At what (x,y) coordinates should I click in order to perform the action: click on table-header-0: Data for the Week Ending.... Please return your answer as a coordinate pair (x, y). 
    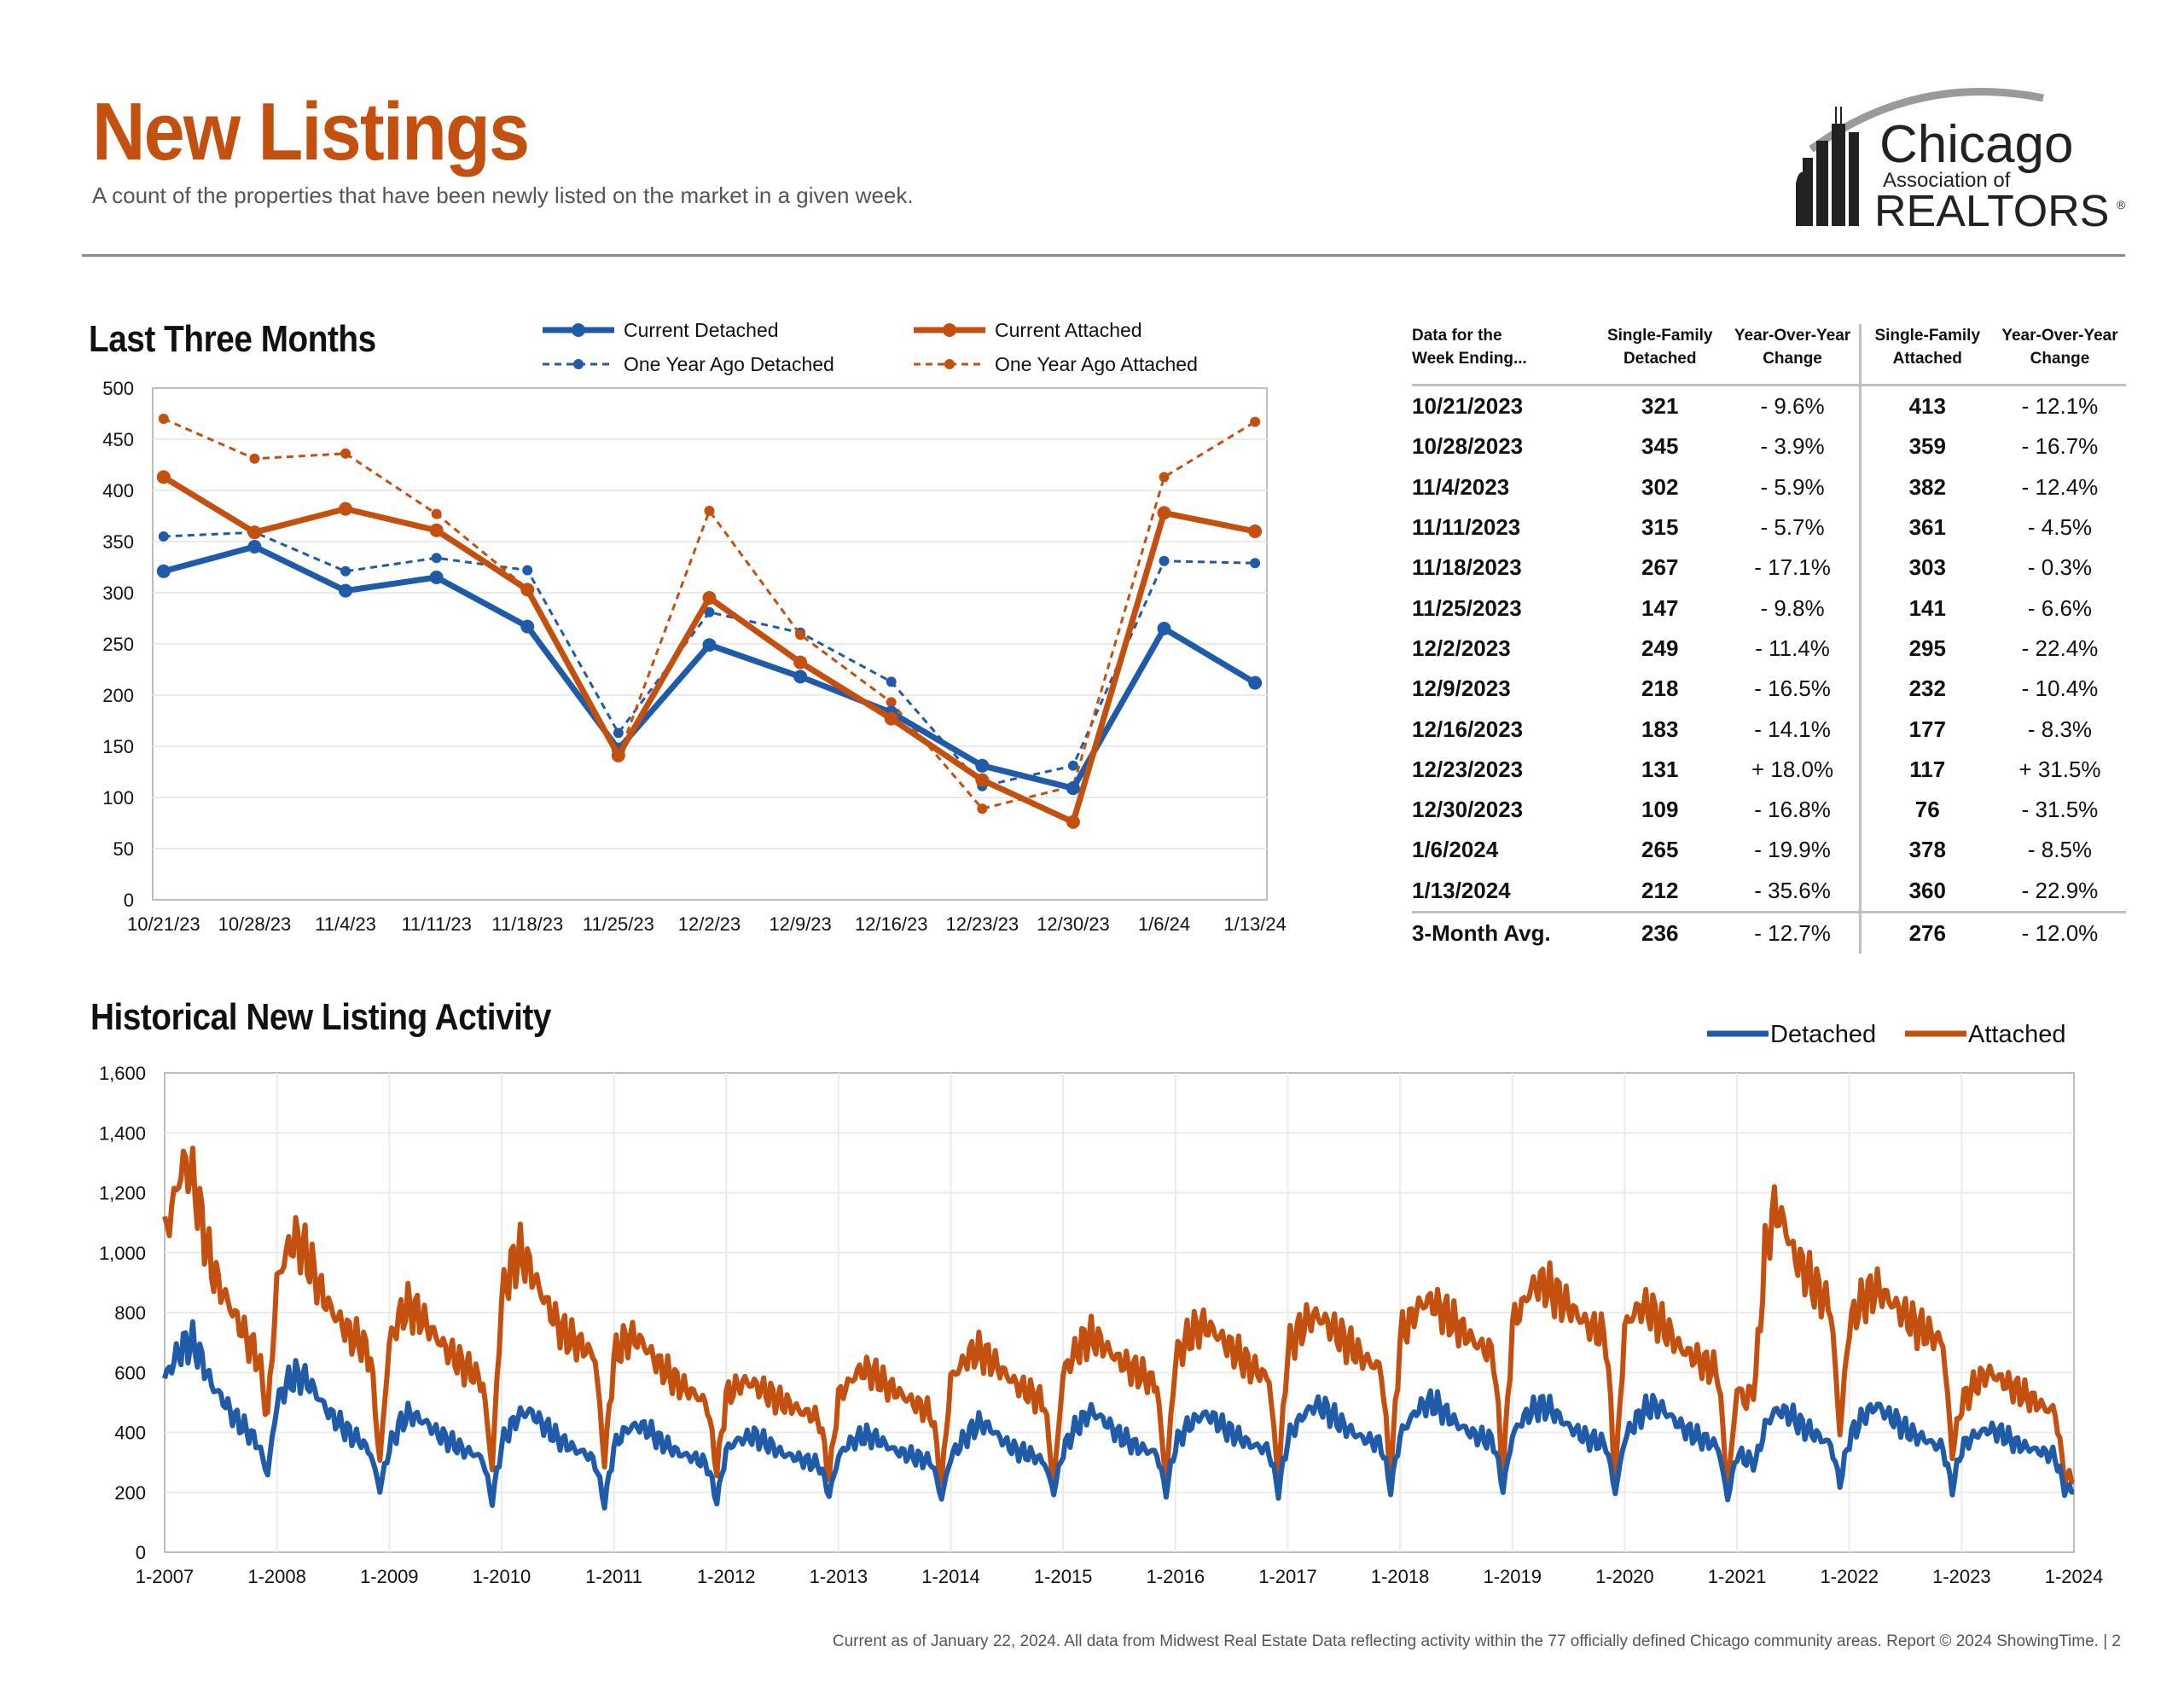
    Looking at the image, I should click on (1503, 355).